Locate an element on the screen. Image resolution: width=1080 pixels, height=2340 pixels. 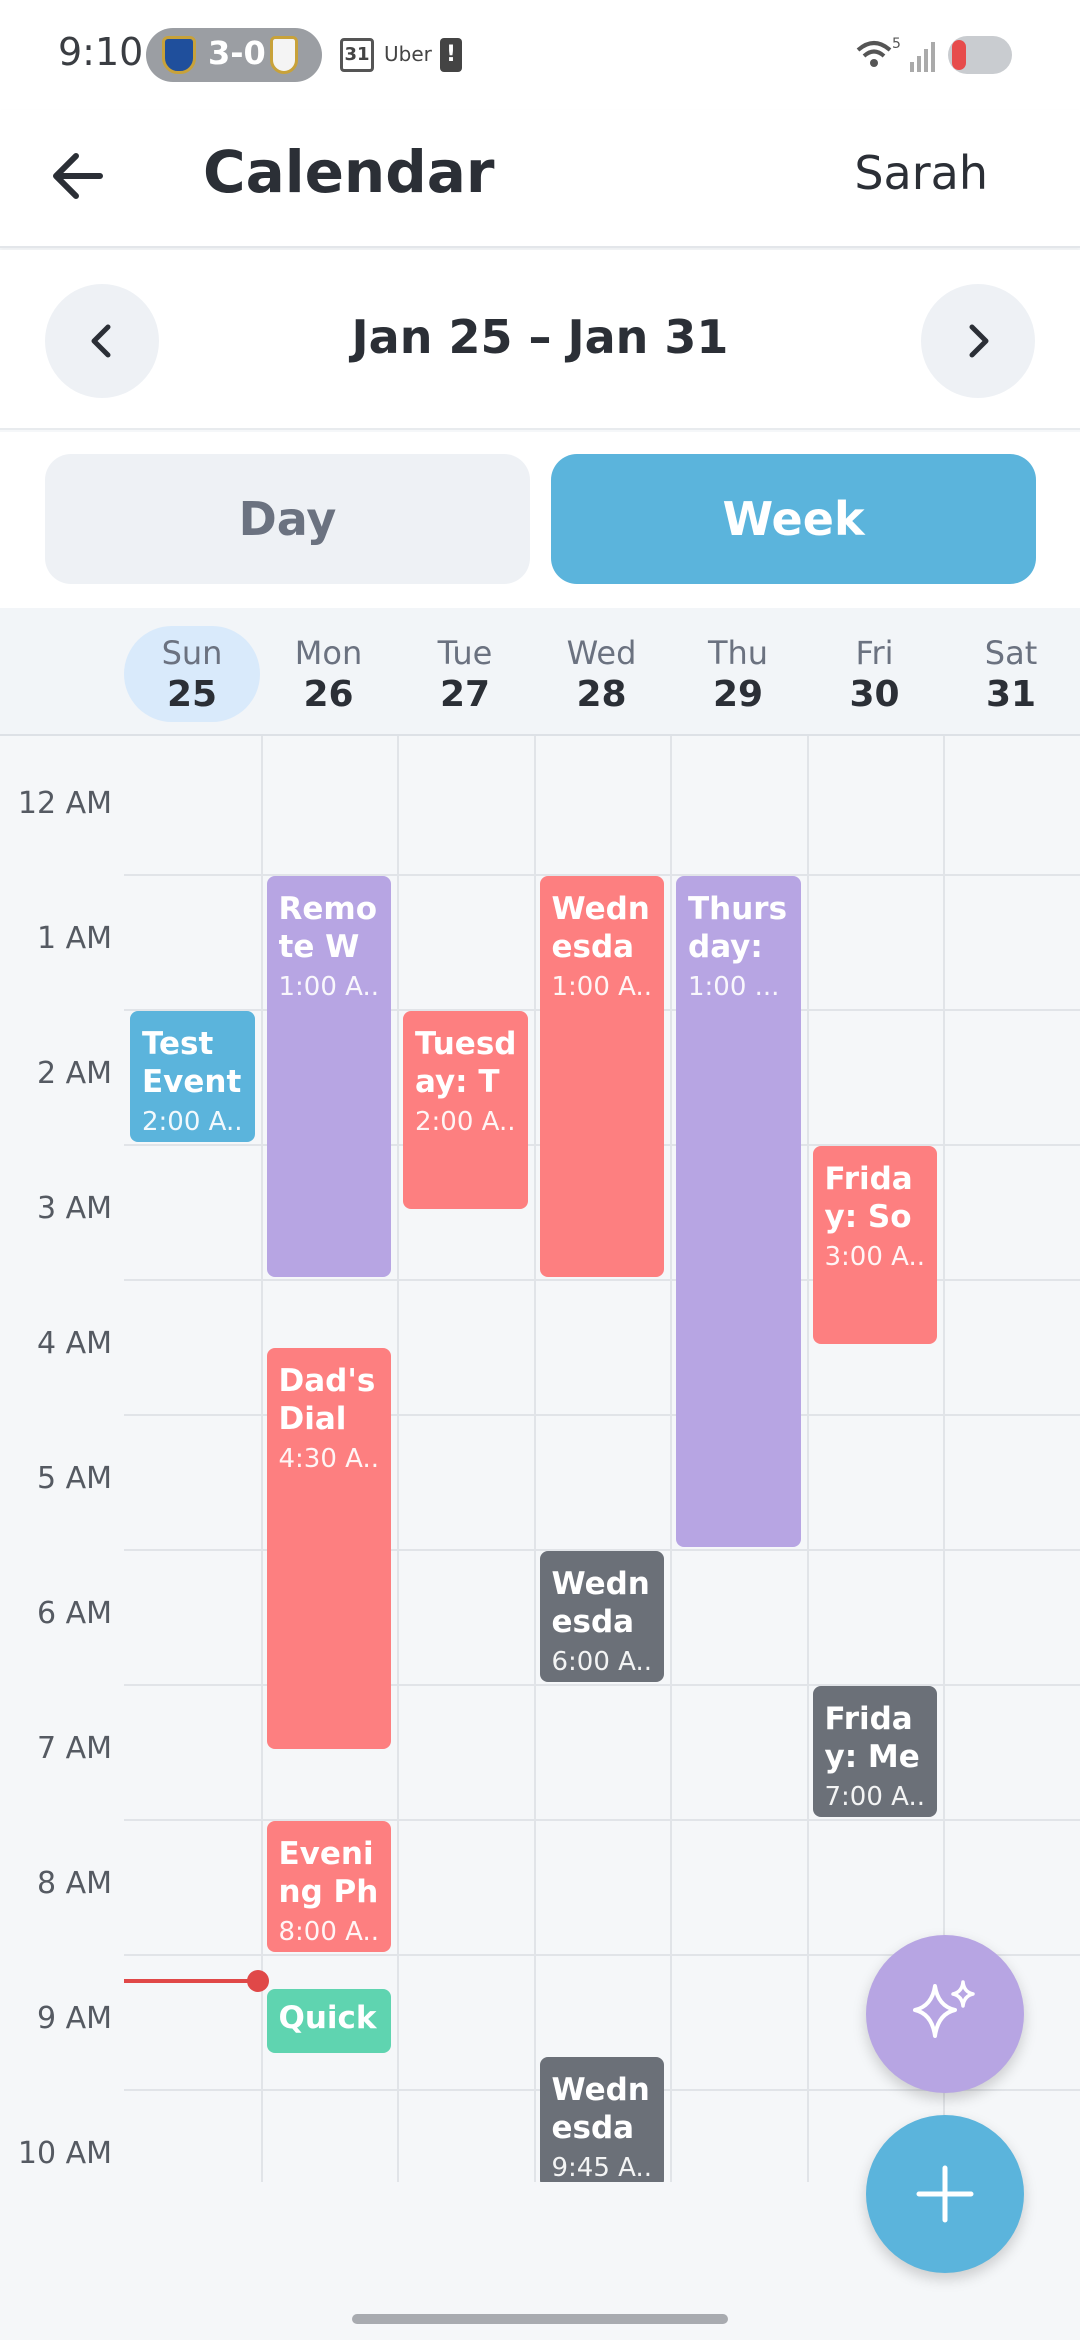
calendar-notification-icon: 31 is located at coordinates (357, 55).